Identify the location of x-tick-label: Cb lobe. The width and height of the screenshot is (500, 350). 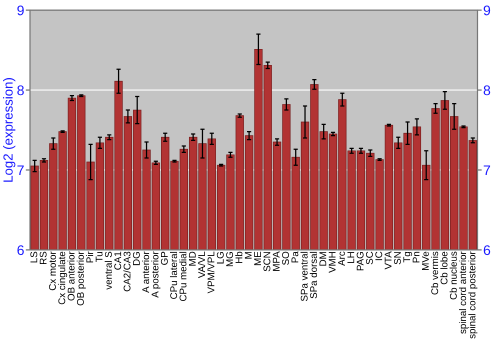
(444, 268).